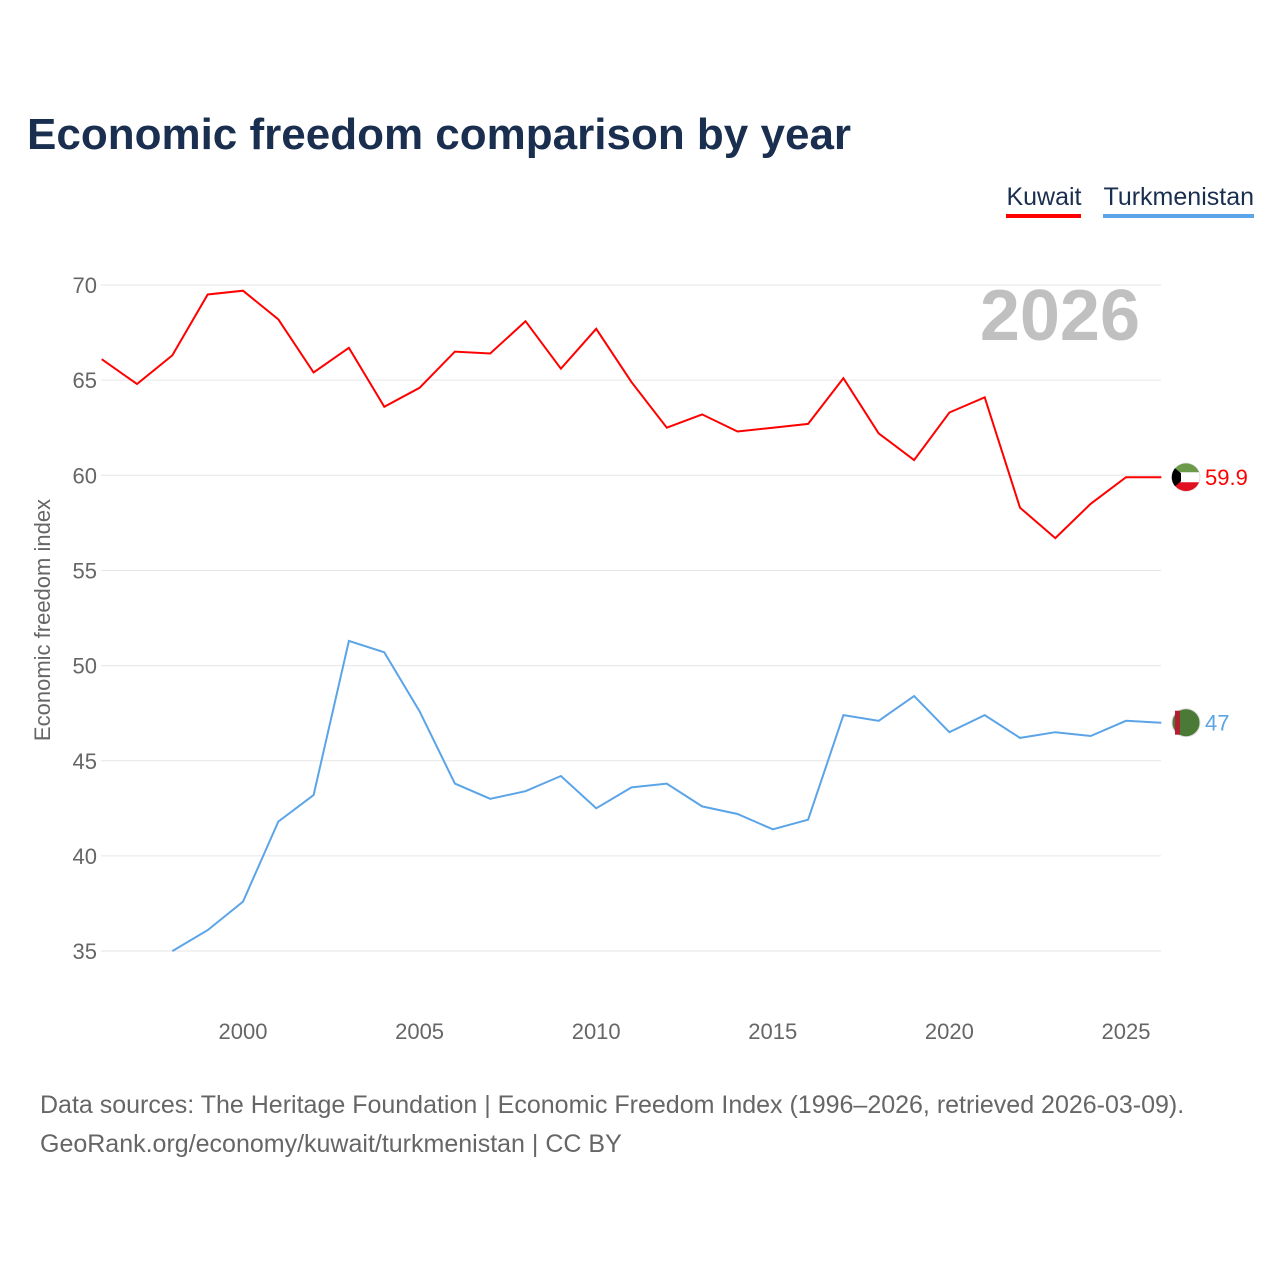  I want to click on x-tick-label: 2025, so click(1126, 1031).